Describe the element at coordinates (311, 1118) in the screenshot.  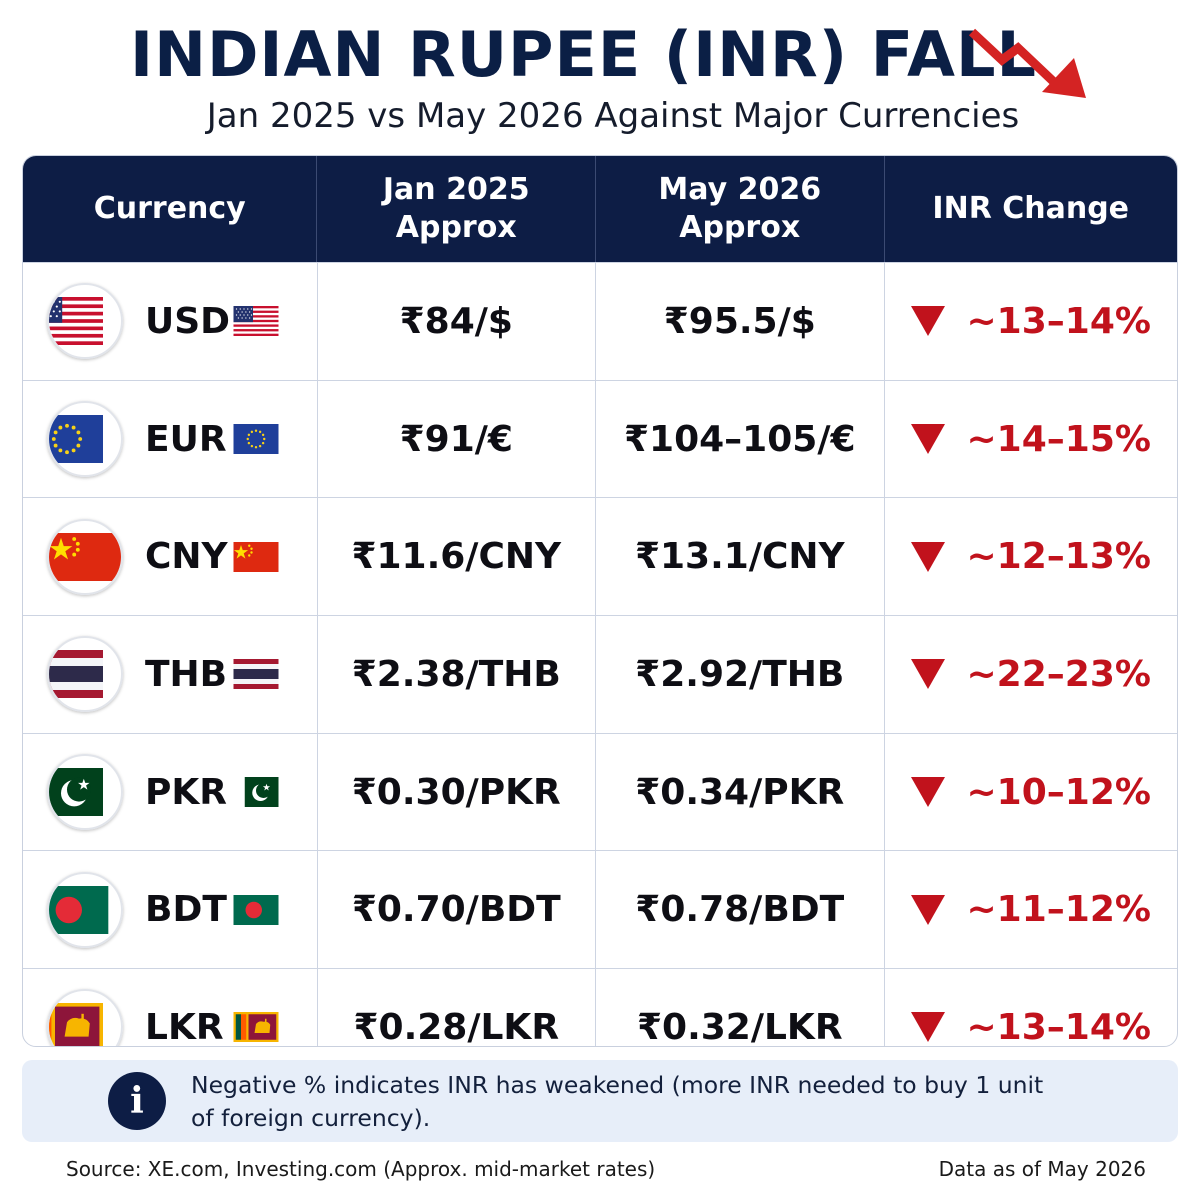
I see `info-note-line2: of foreign currency).` at that location.